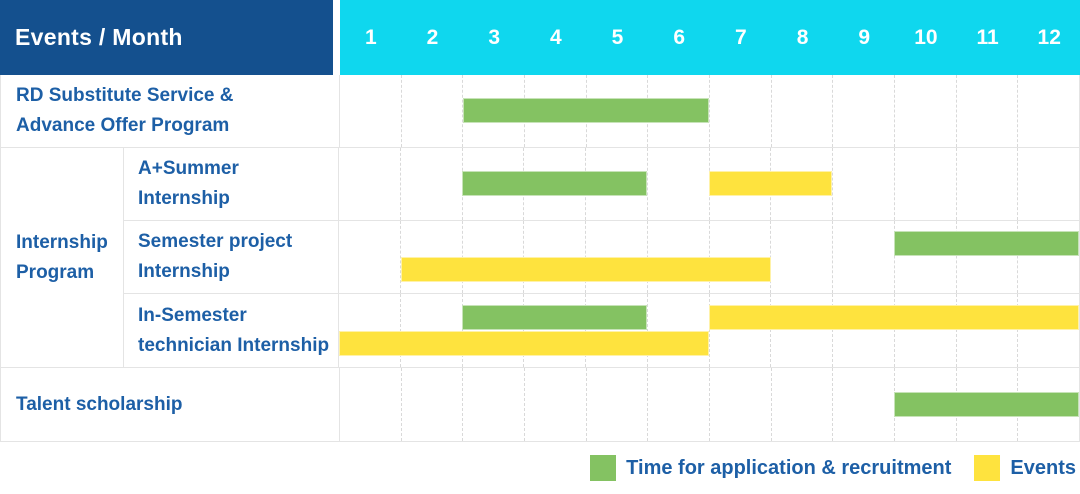 This screenshot has height=494, width=1080. Describe the element at coordinates (99, 37) in the screenshot. I see `events-month-header-label: Events / Month` at that location.